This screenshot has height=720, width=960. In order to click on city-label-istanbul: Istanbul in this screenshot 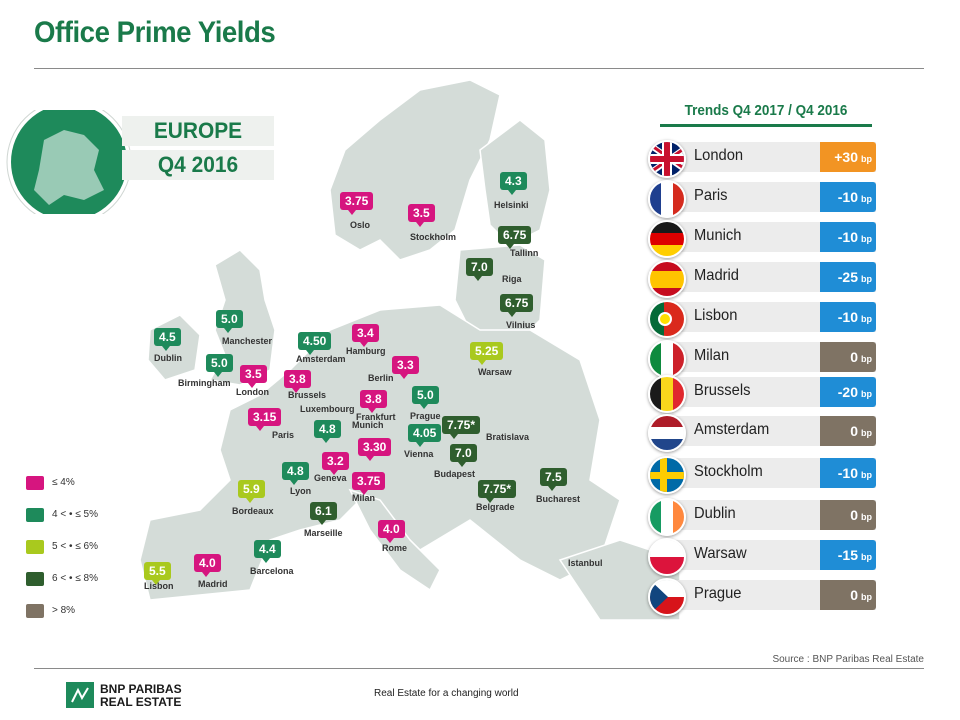, I will do `click(585, 563)`.